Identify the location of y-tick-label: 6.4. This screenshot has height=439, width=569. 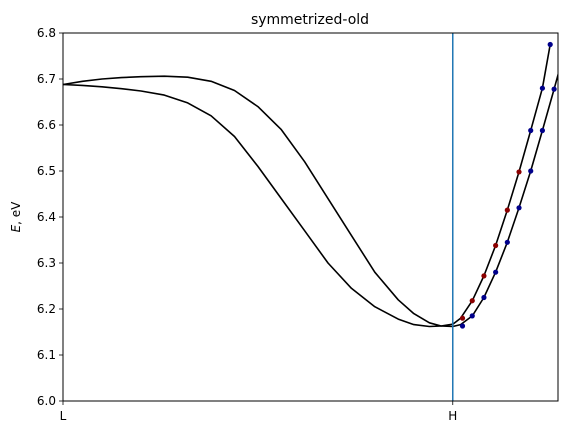
(46, 217).